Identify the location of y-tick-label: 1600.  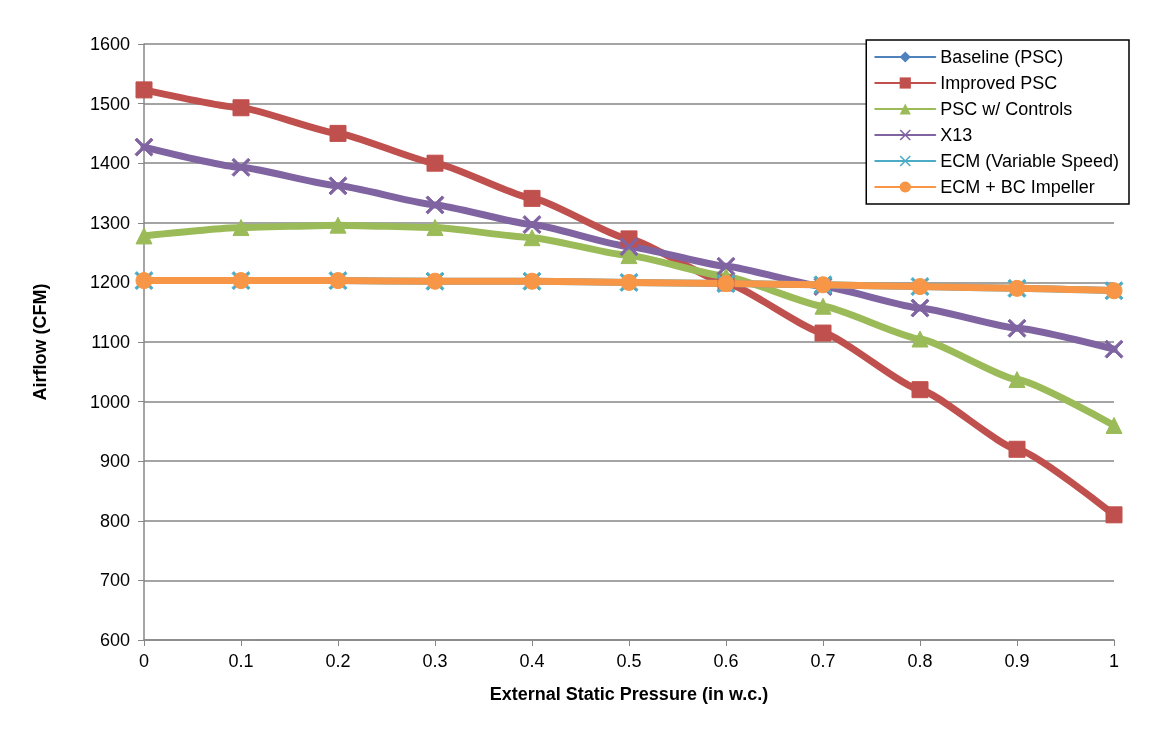
(109, 44).